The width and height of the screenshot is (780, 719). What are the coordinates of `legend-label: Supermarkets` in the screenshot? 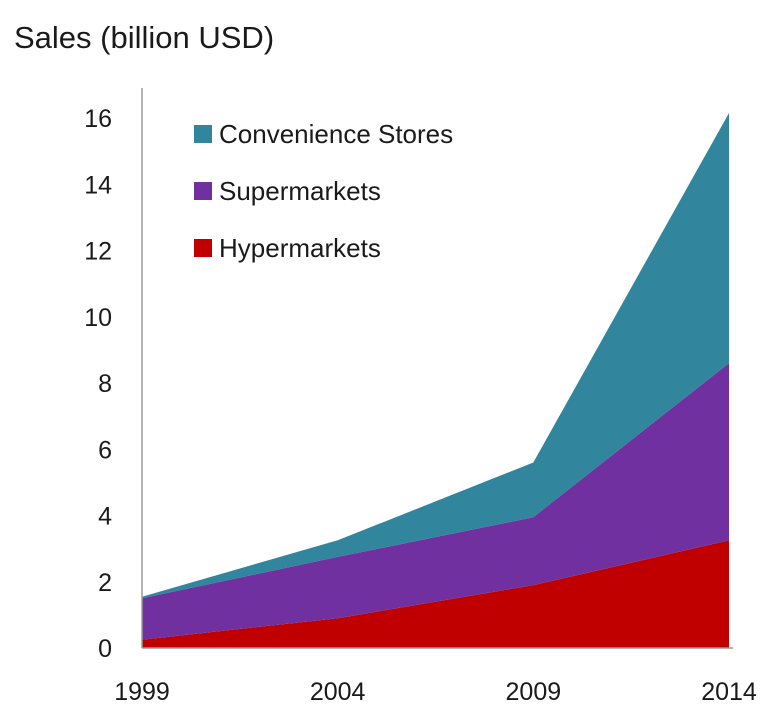 It's located at (300, 191).